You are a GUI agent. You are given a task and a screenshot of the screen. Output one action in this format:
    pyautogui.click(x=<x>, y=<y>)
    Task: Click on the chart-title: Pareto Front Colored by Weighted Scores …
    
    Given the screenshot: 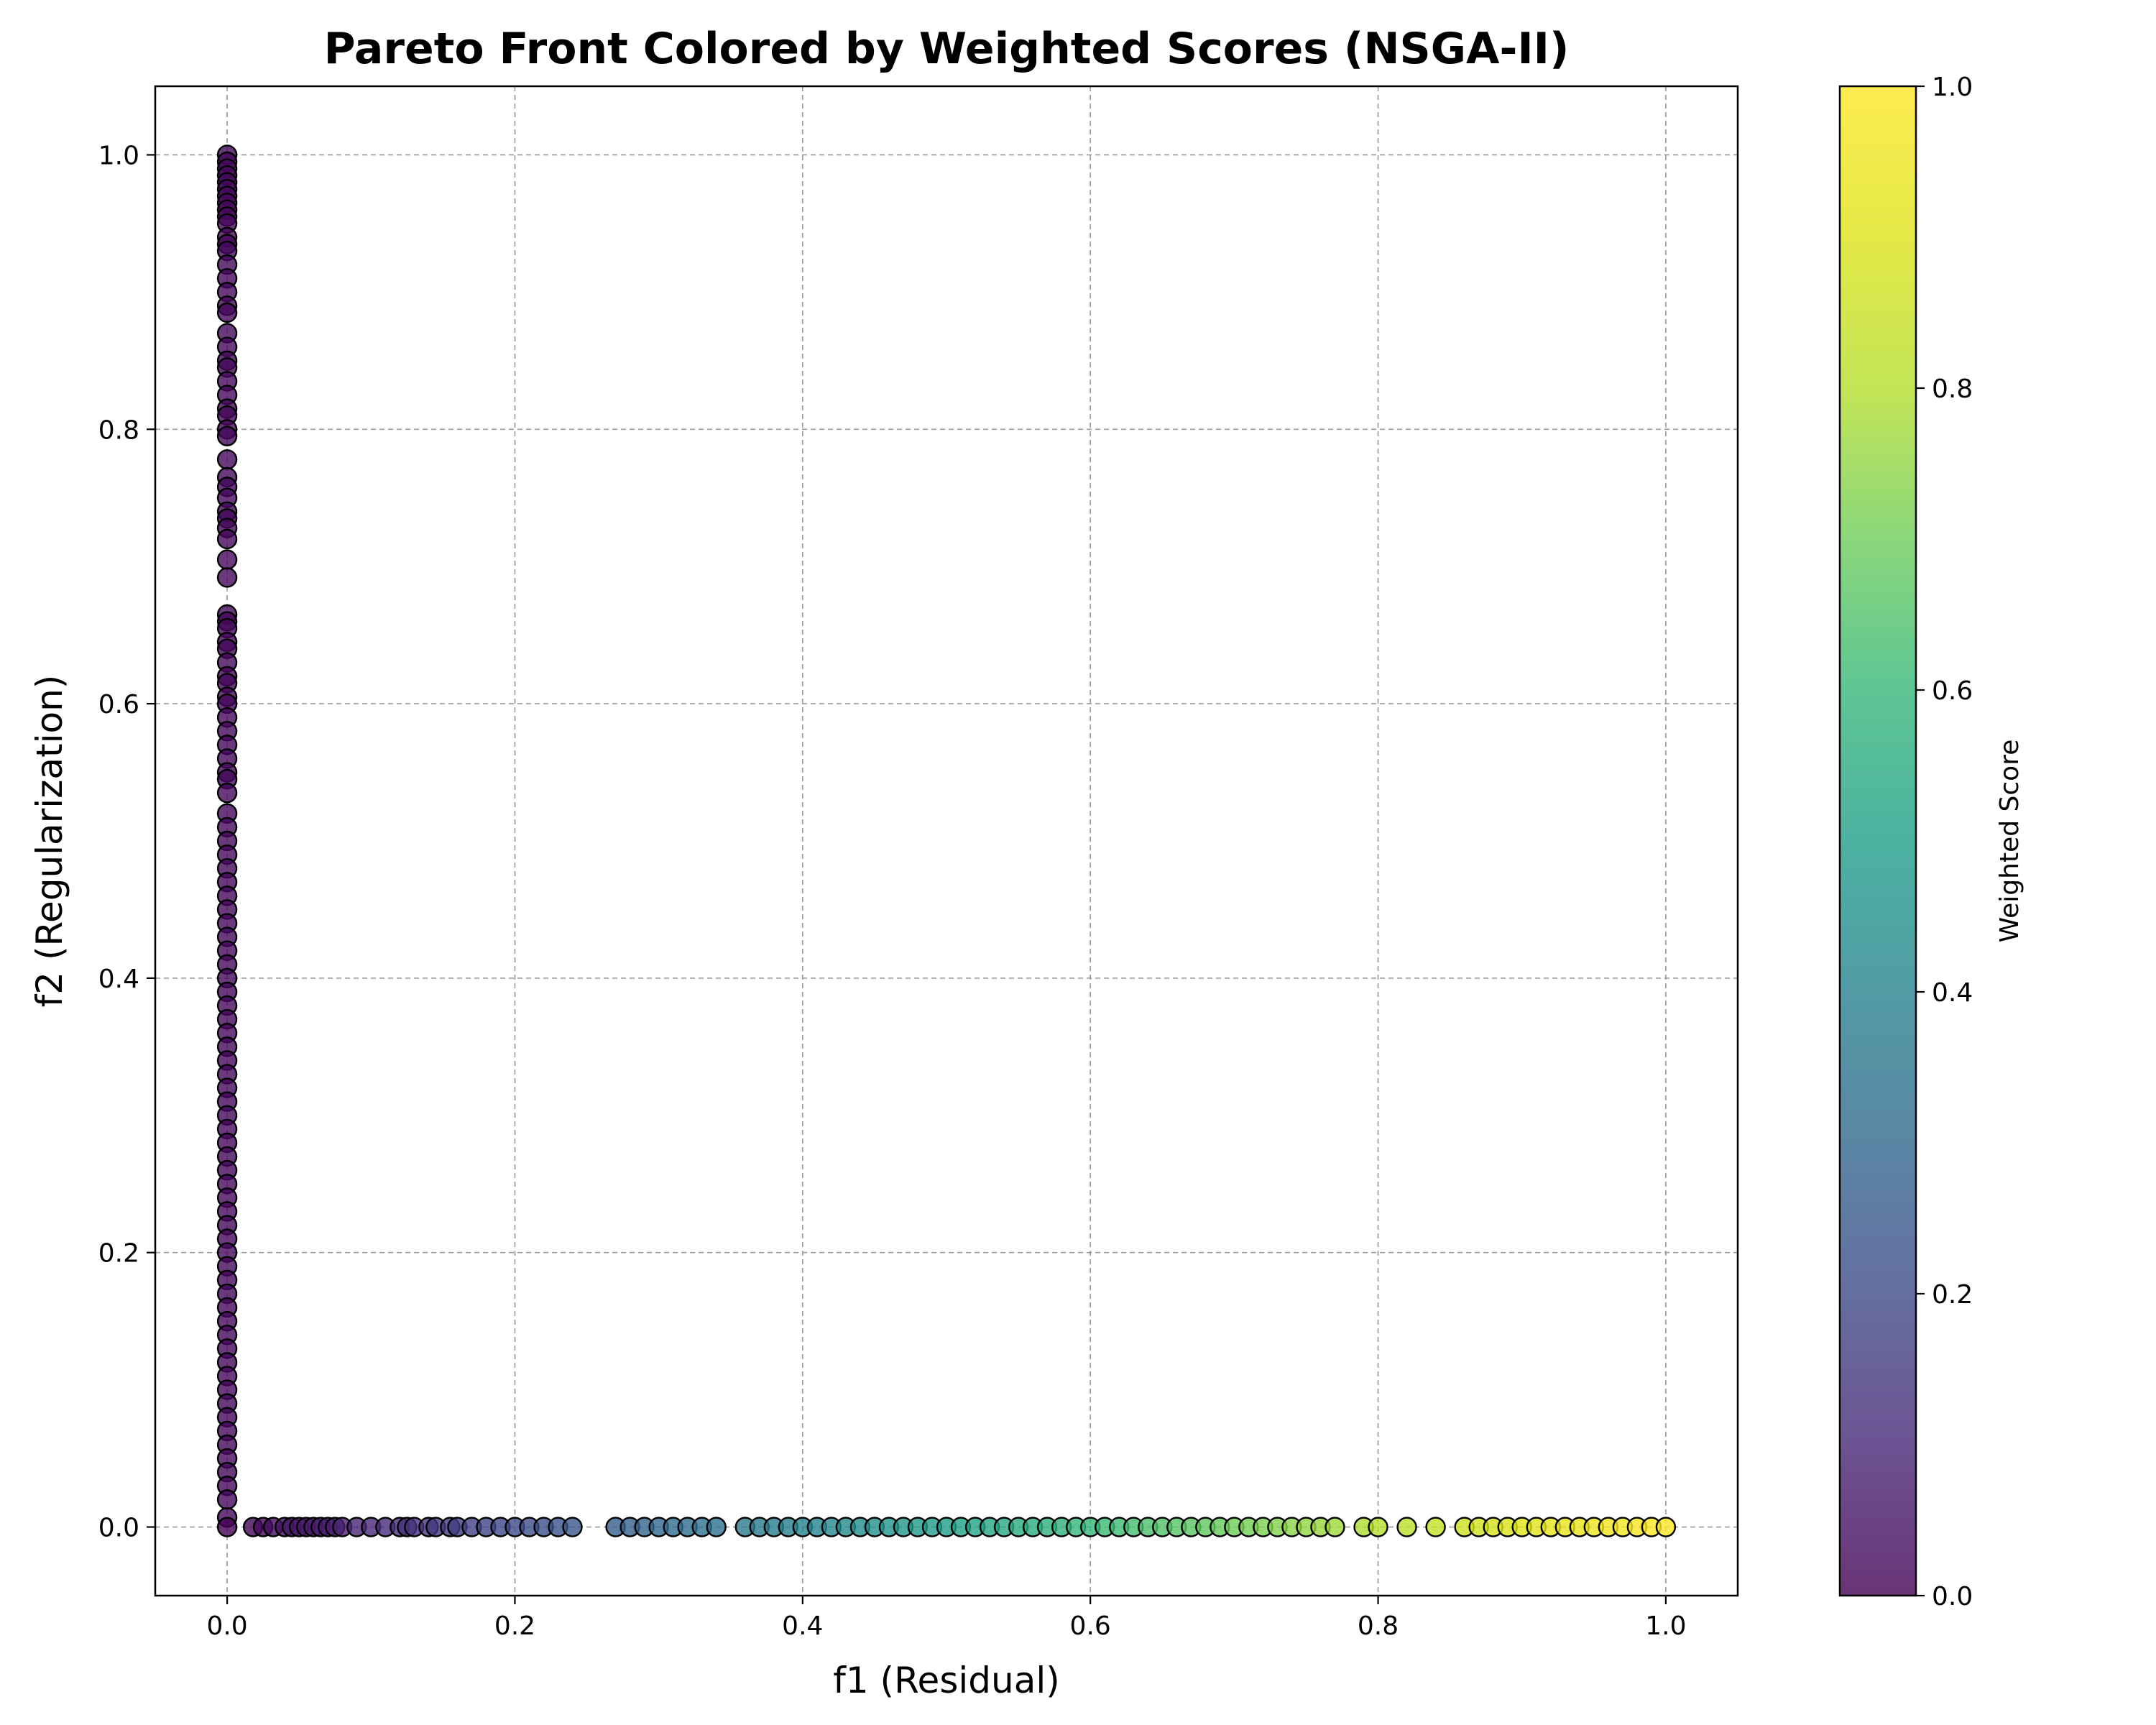 What is the action you would take?
    pyautogui.click(x=947, y=49)
    